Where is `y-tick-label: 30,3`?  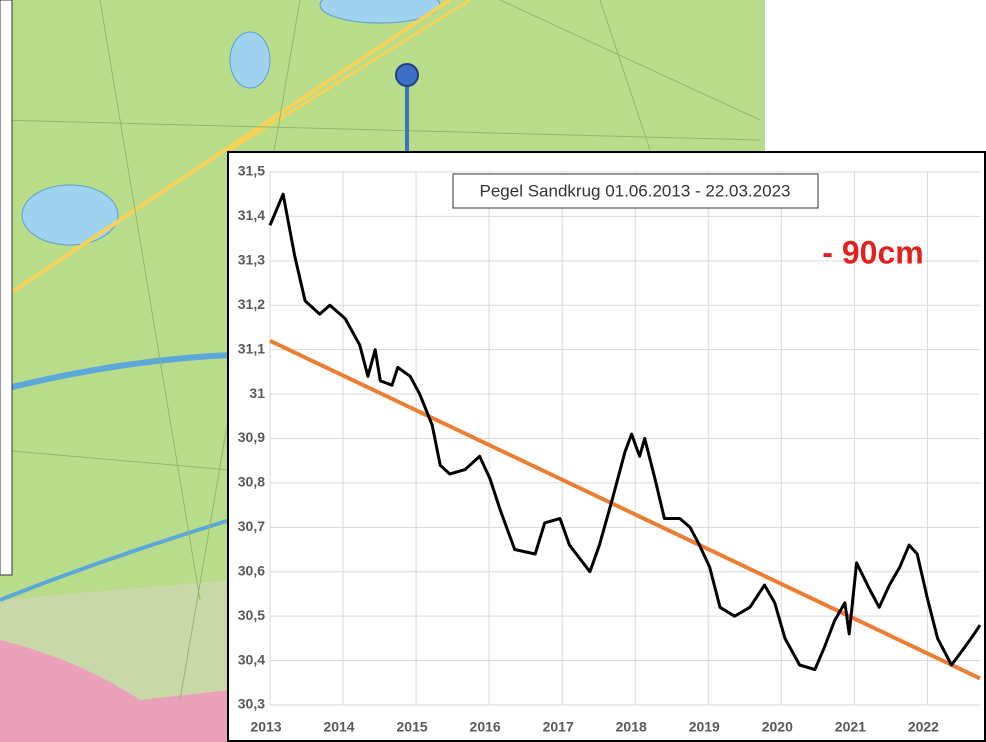 y-tick-label: 30,3 is located at coordinates (251, 704).